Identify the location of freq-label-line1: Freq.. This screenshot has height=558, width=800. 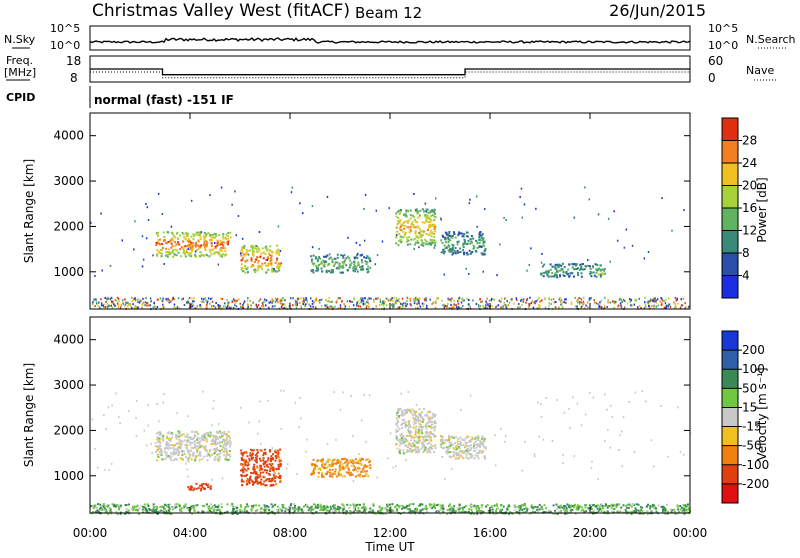
(19, 60).